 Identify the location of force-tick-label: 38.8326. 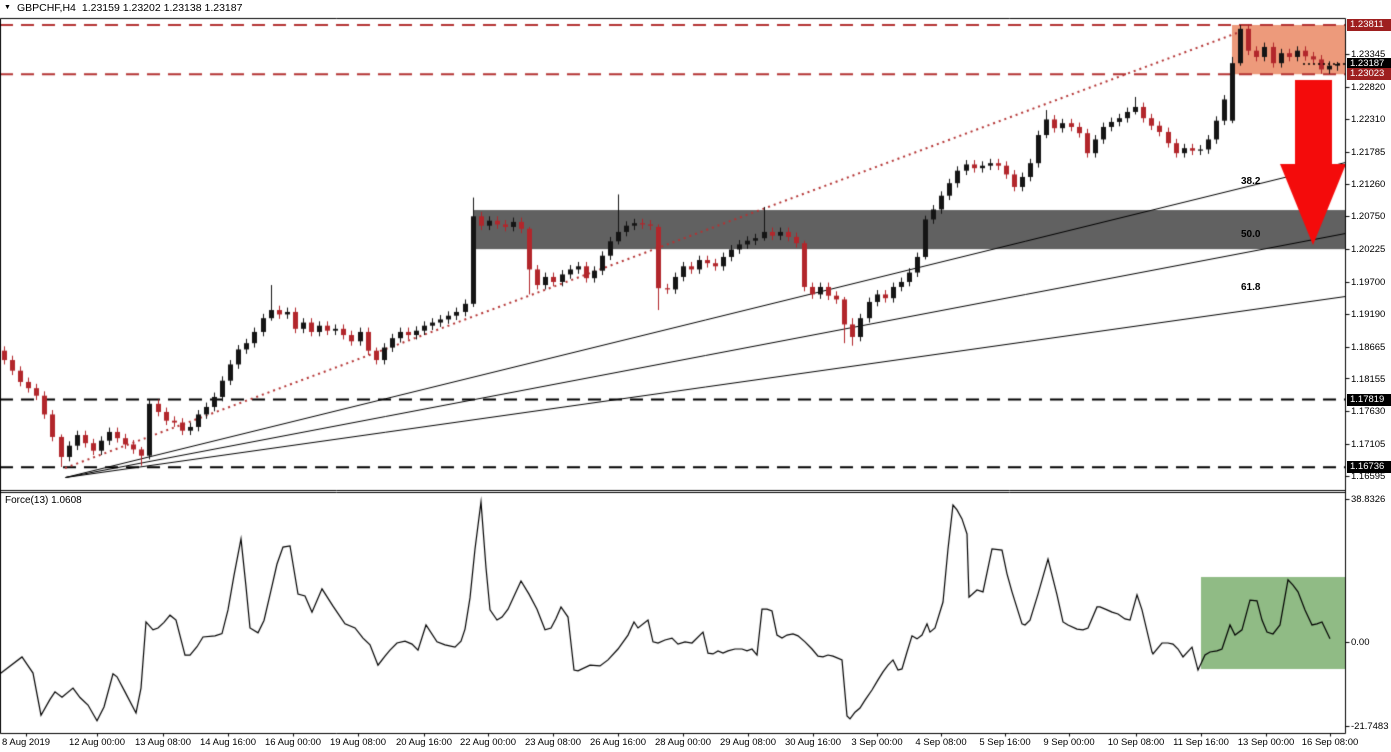
(1368, 499).